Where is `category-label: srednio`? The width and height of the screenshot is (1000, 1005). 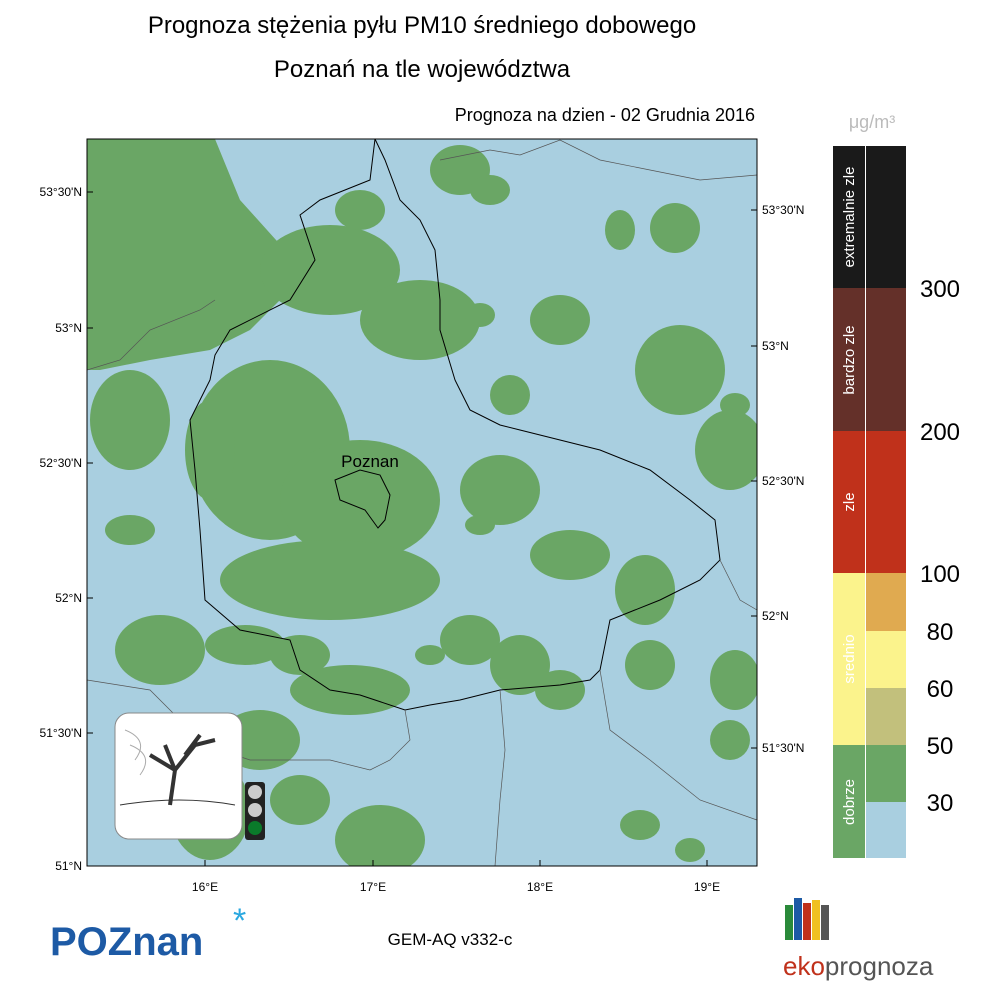 category-label: srednio is located at coordinates (849, 658).